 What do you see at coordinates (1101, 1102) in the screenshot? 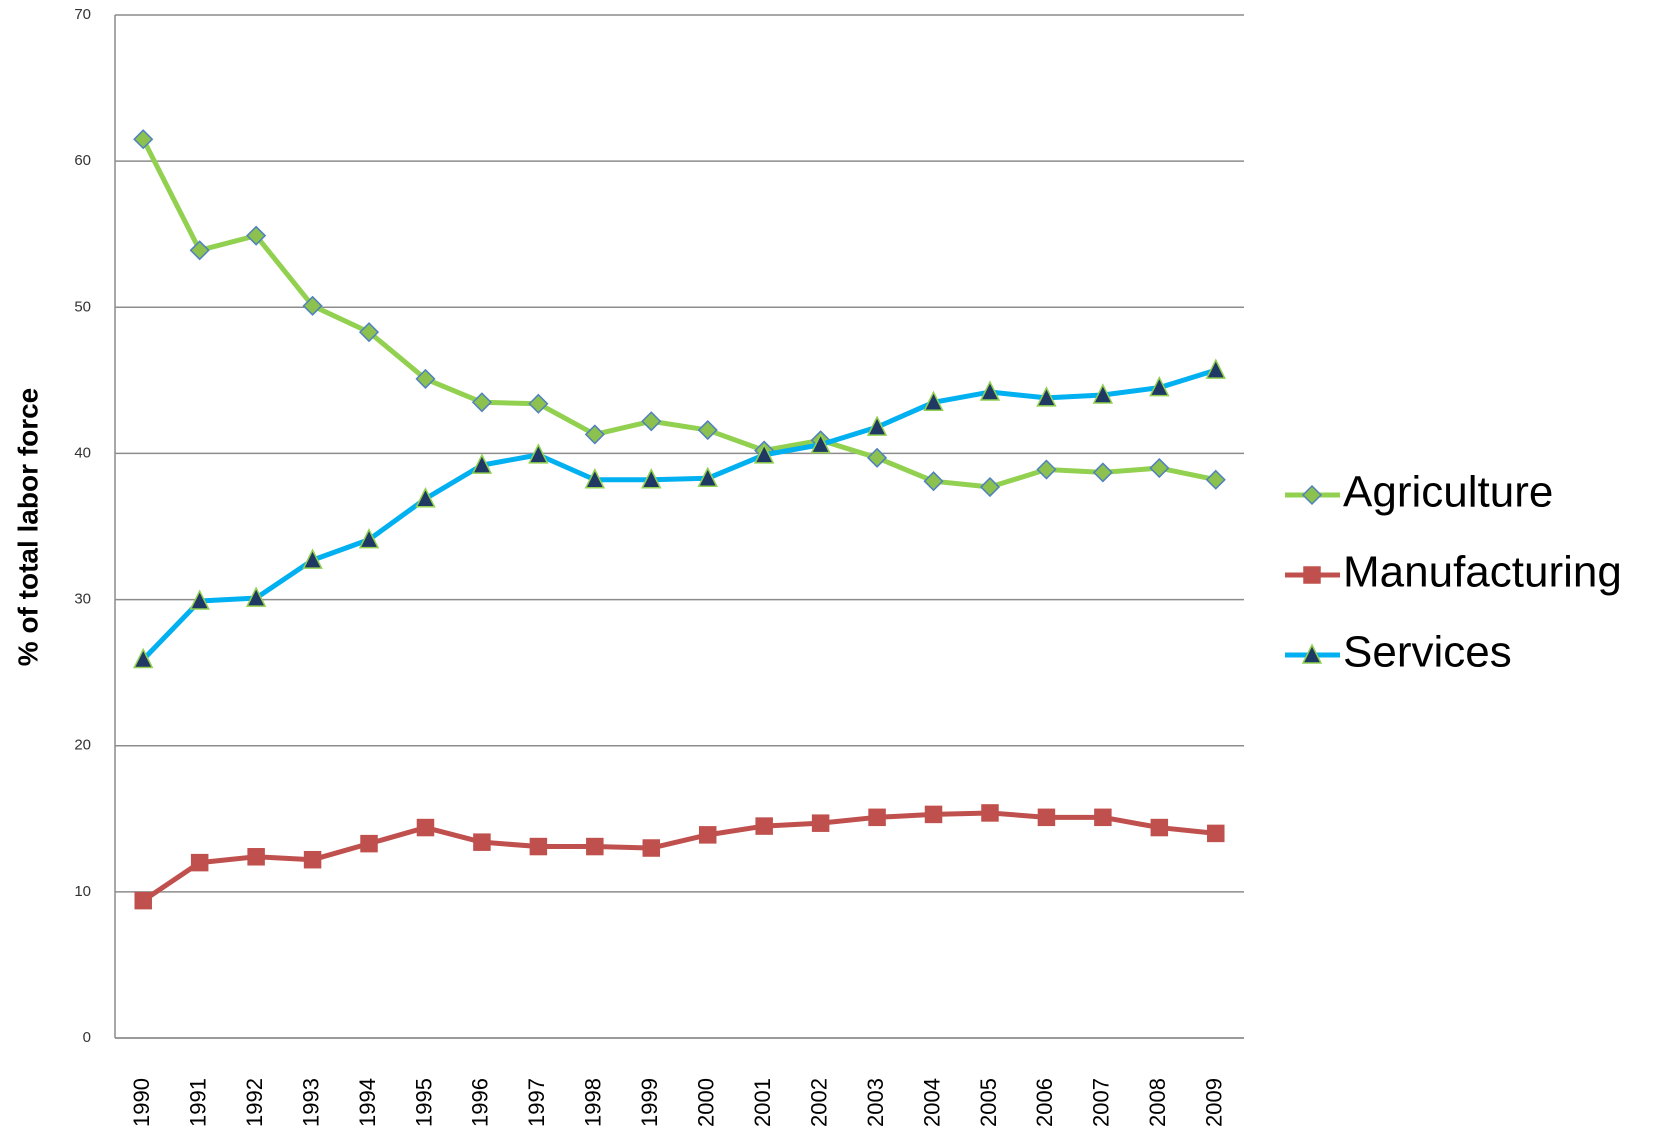
I see `x-tick-label: 2007` at bounding box center [1101, 1102].